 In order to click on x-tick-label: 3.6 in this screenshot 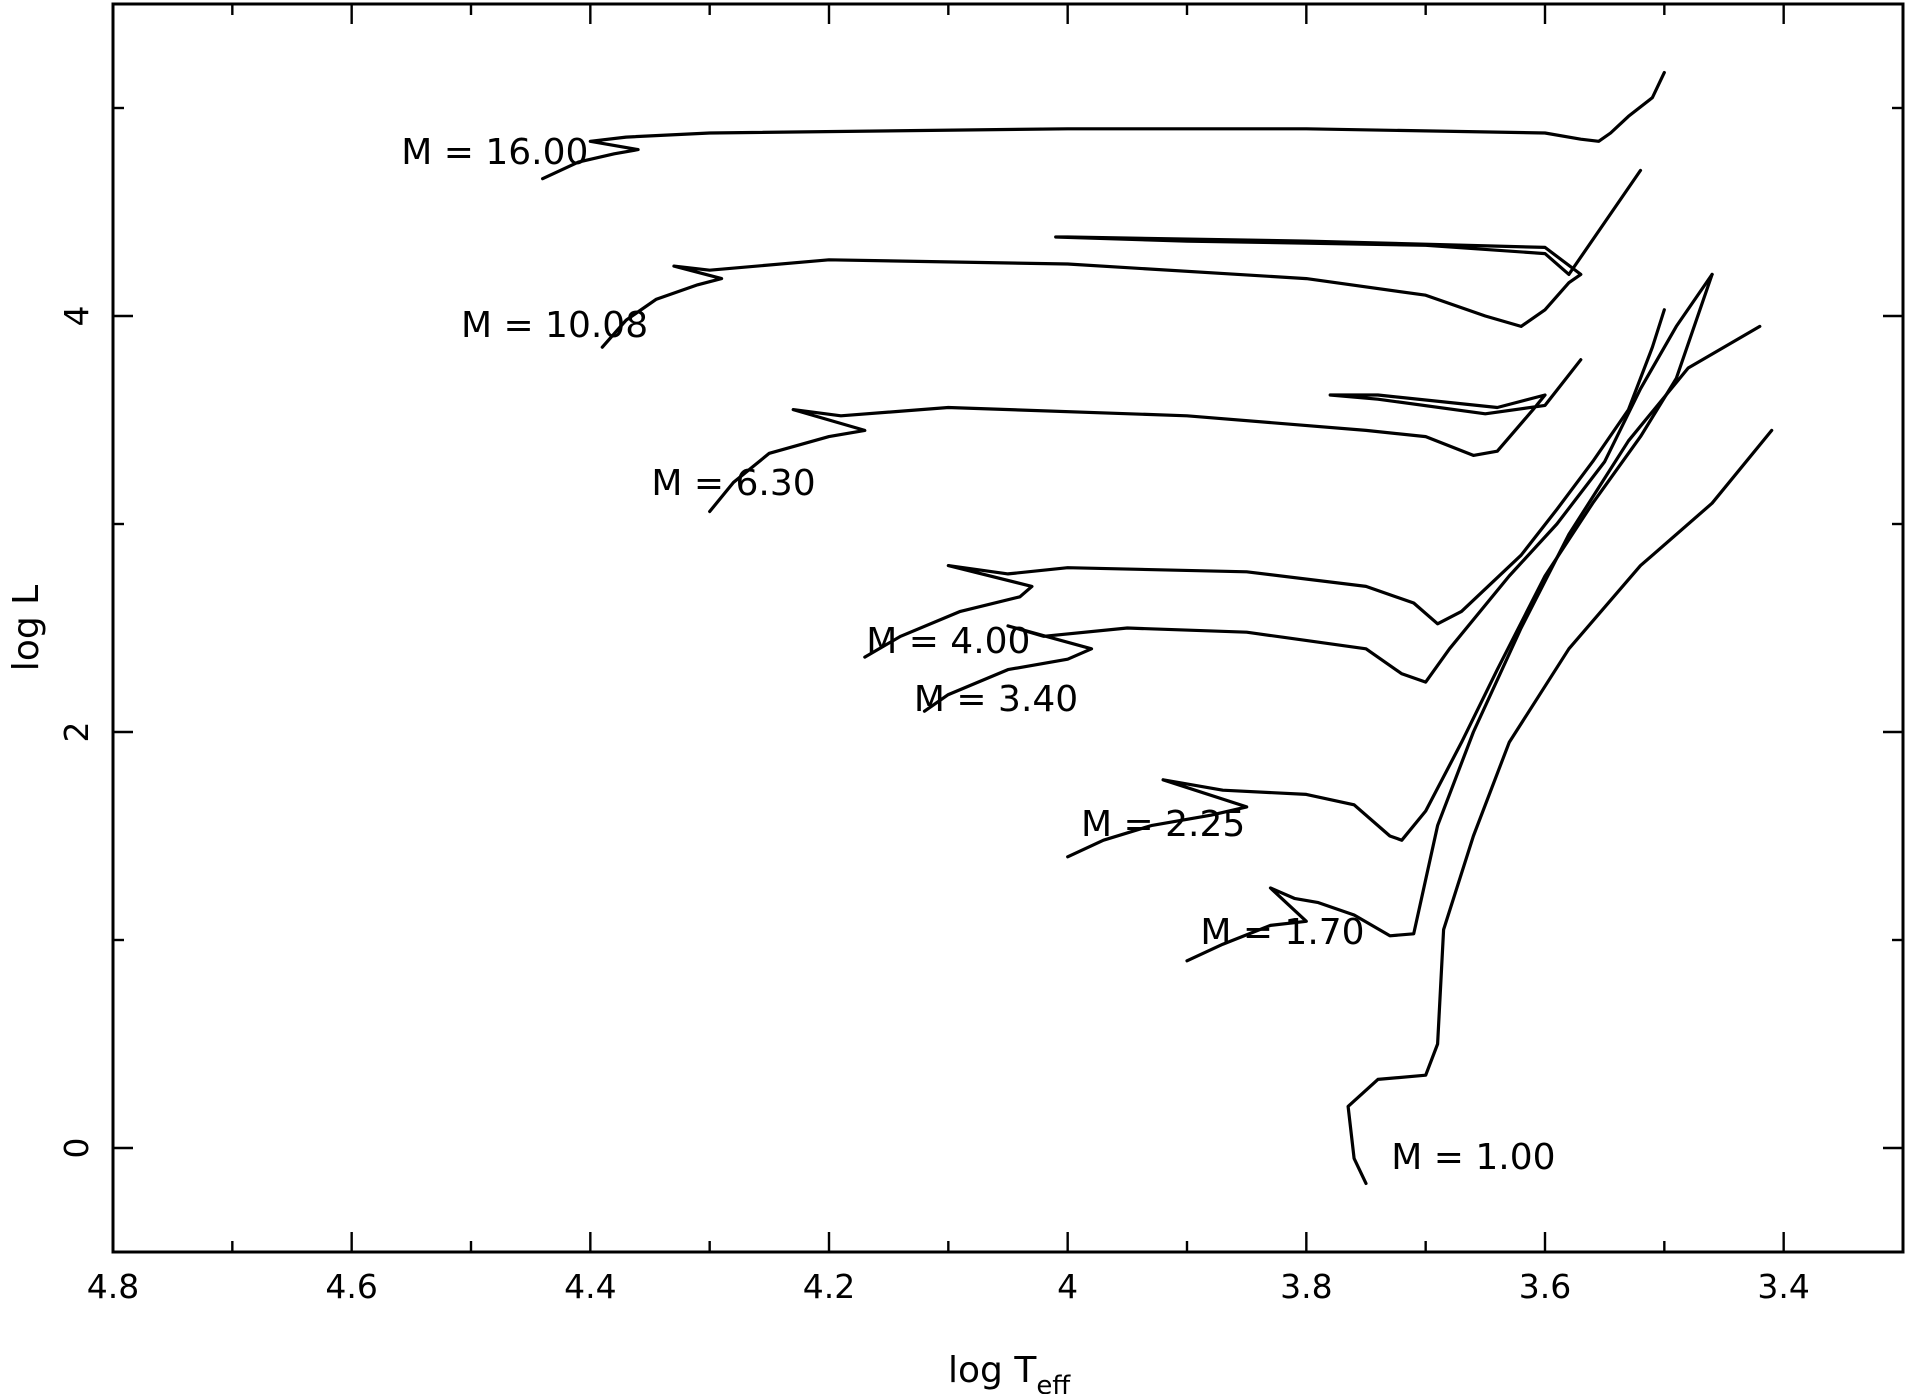, I will do `click(1545, 1286)`.